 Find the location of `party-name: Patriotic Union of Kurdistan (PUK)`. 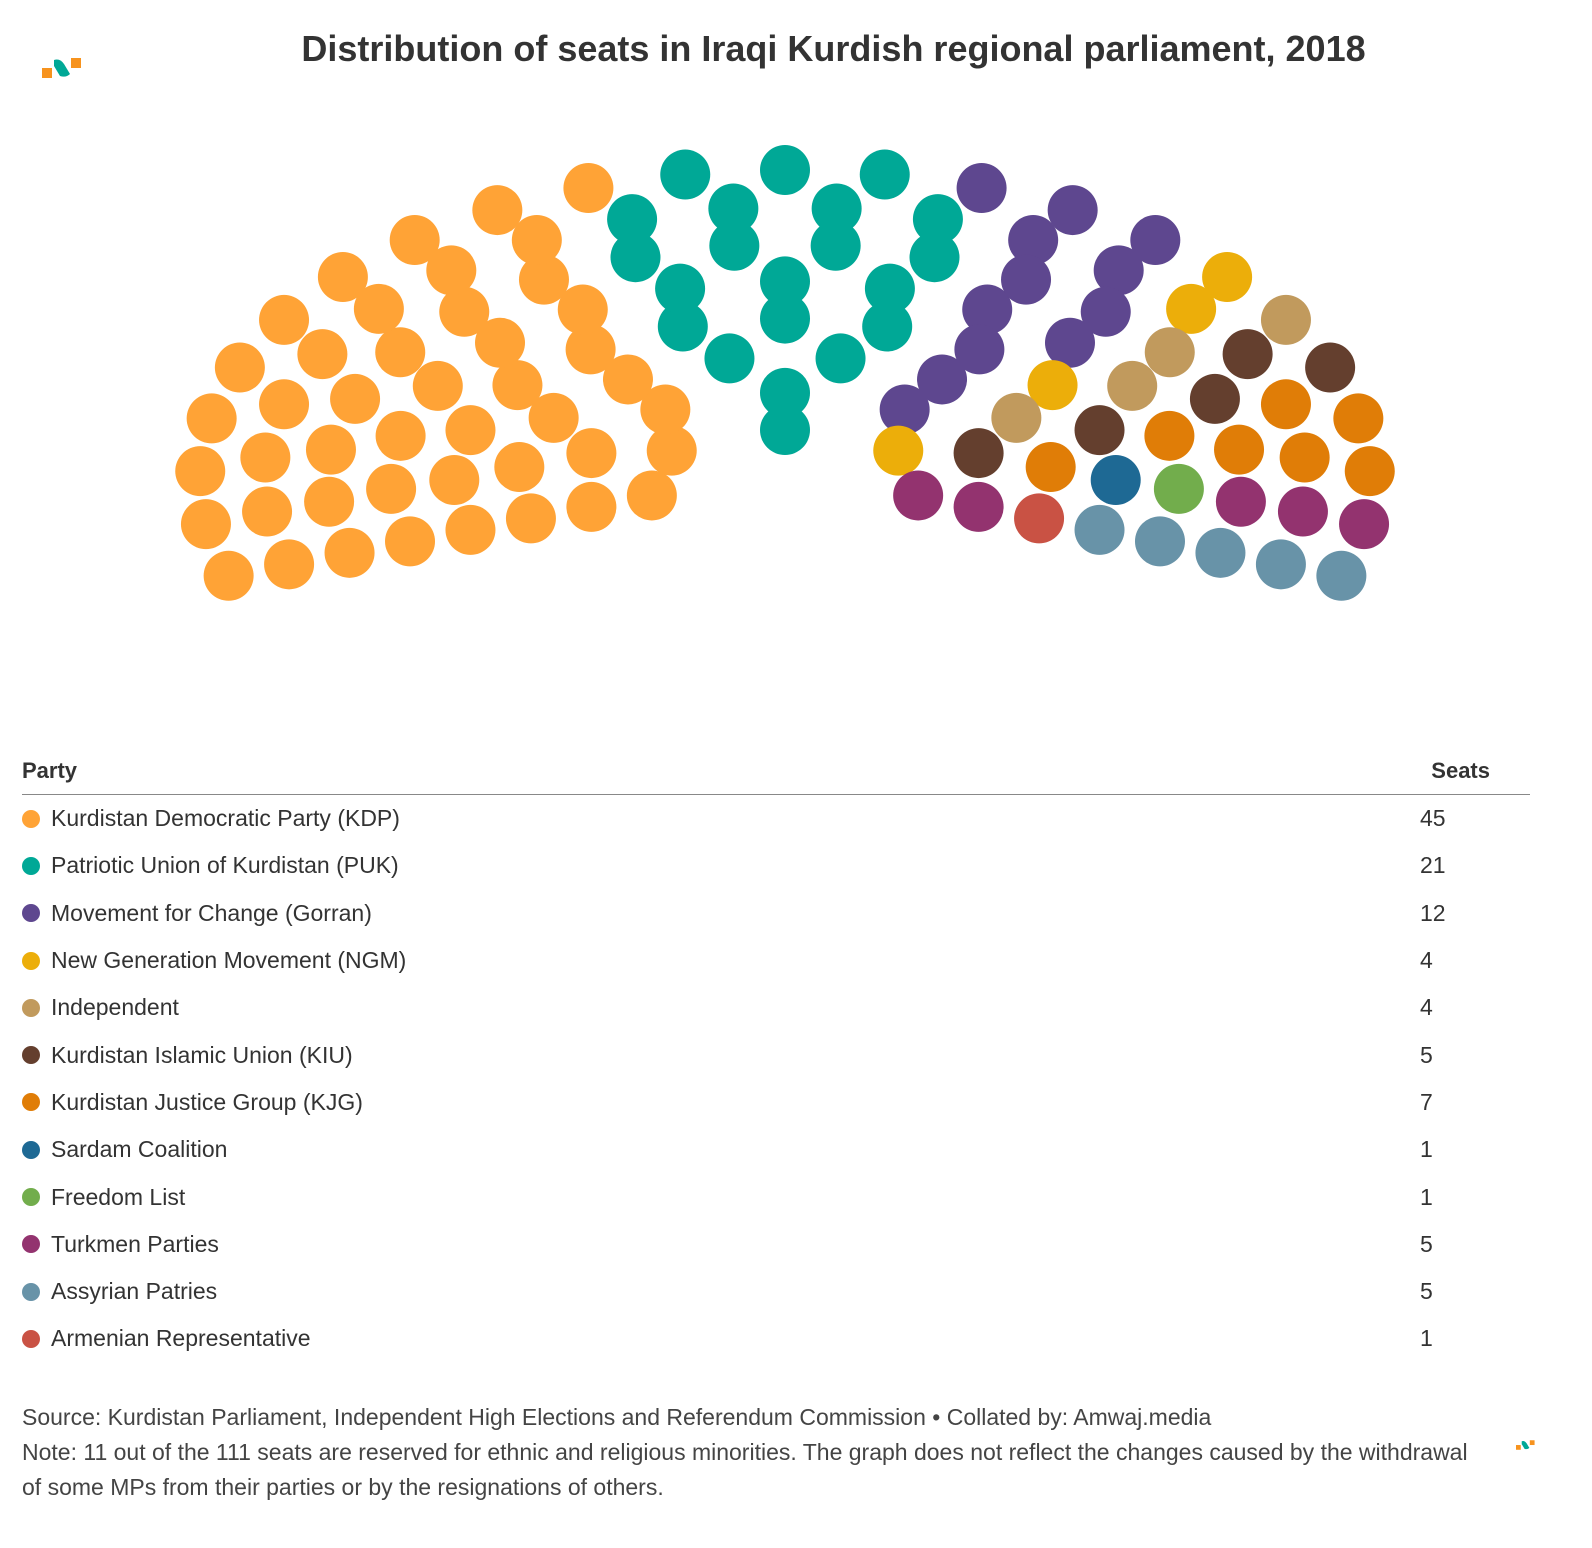

party-name: Patriotic Union of Kurdistan (PUK) is located at coordinates (225, 865).